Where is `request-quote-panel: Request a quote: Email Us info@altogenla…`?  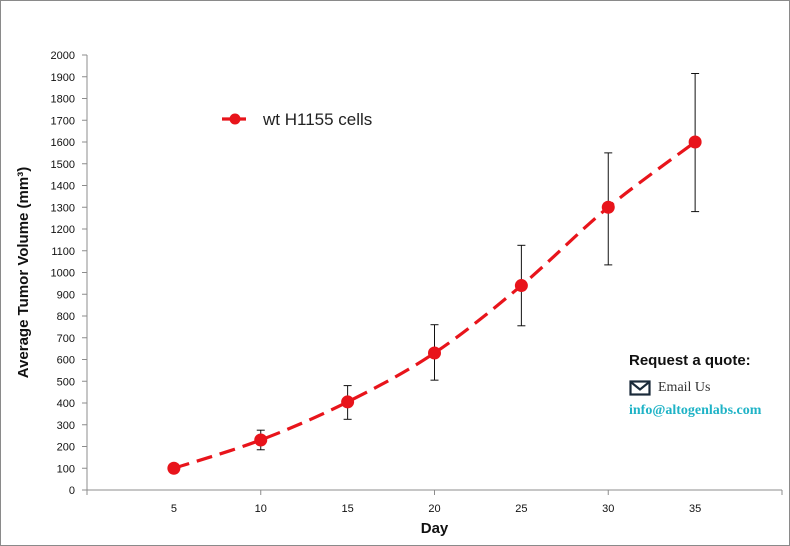 request-quote-panel: Request a quote: Email Us info@altogenla… is located at coordinates (709, 385).